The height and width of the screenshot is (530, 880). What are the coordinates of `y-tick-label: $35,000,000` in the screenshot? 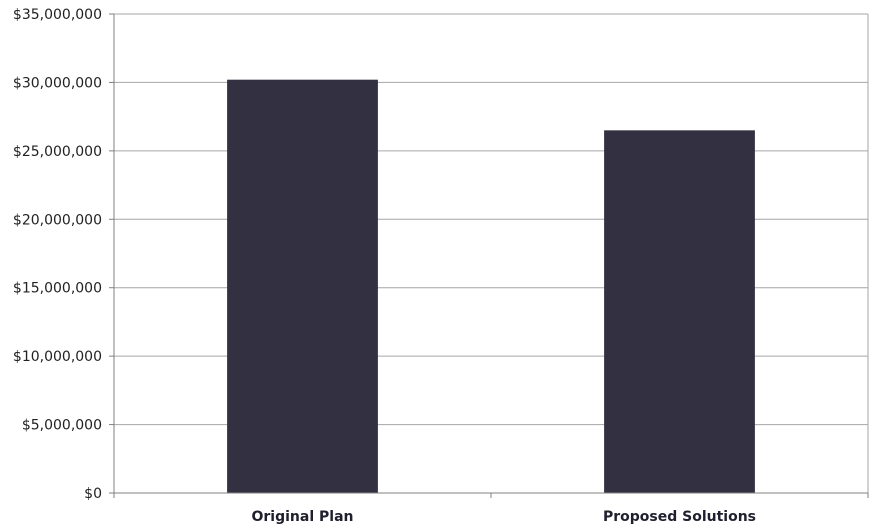 It's located at (57, 15).